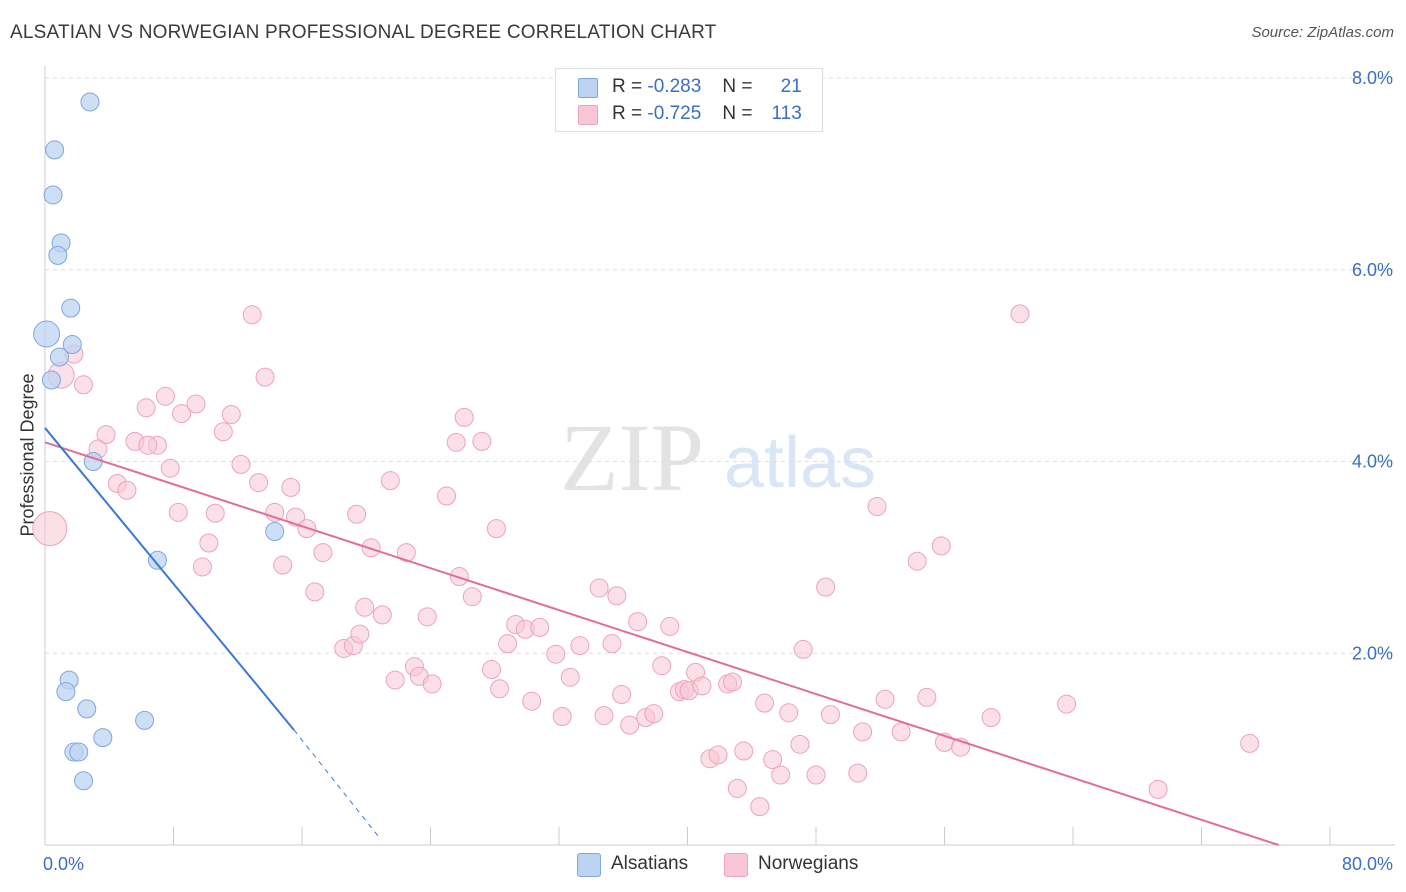  What do you see at coordinates (1322, 32) in the screenshot?
I see `source-label: Source: ZipAtlas.com` at bounding box center [1322, 32].